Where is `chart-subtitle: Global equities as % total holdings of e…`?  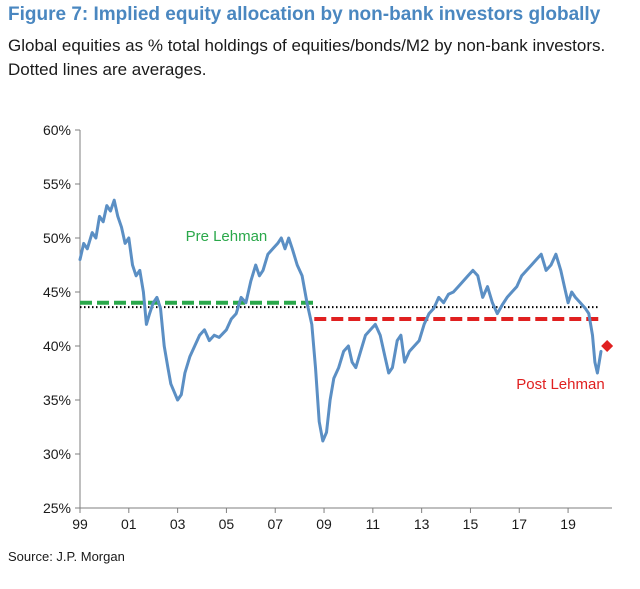
chart-subtitle: Global equities as % total holdings of e… is located at coordinates (307, 57).